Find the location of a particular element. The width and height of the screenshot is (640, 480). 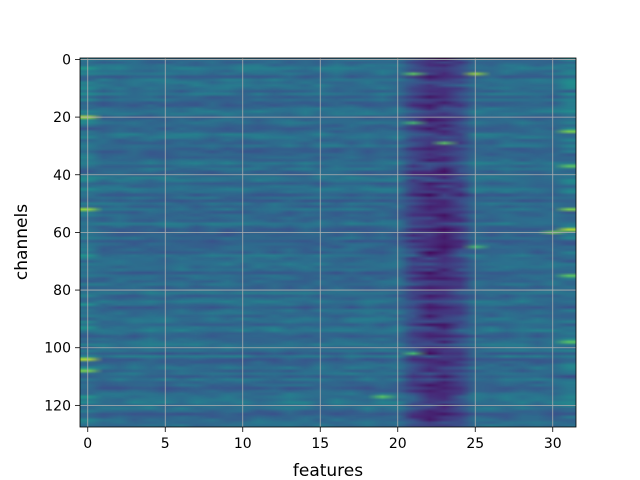

y-tick-label-0: 0 is located at coordinates (66, 60).